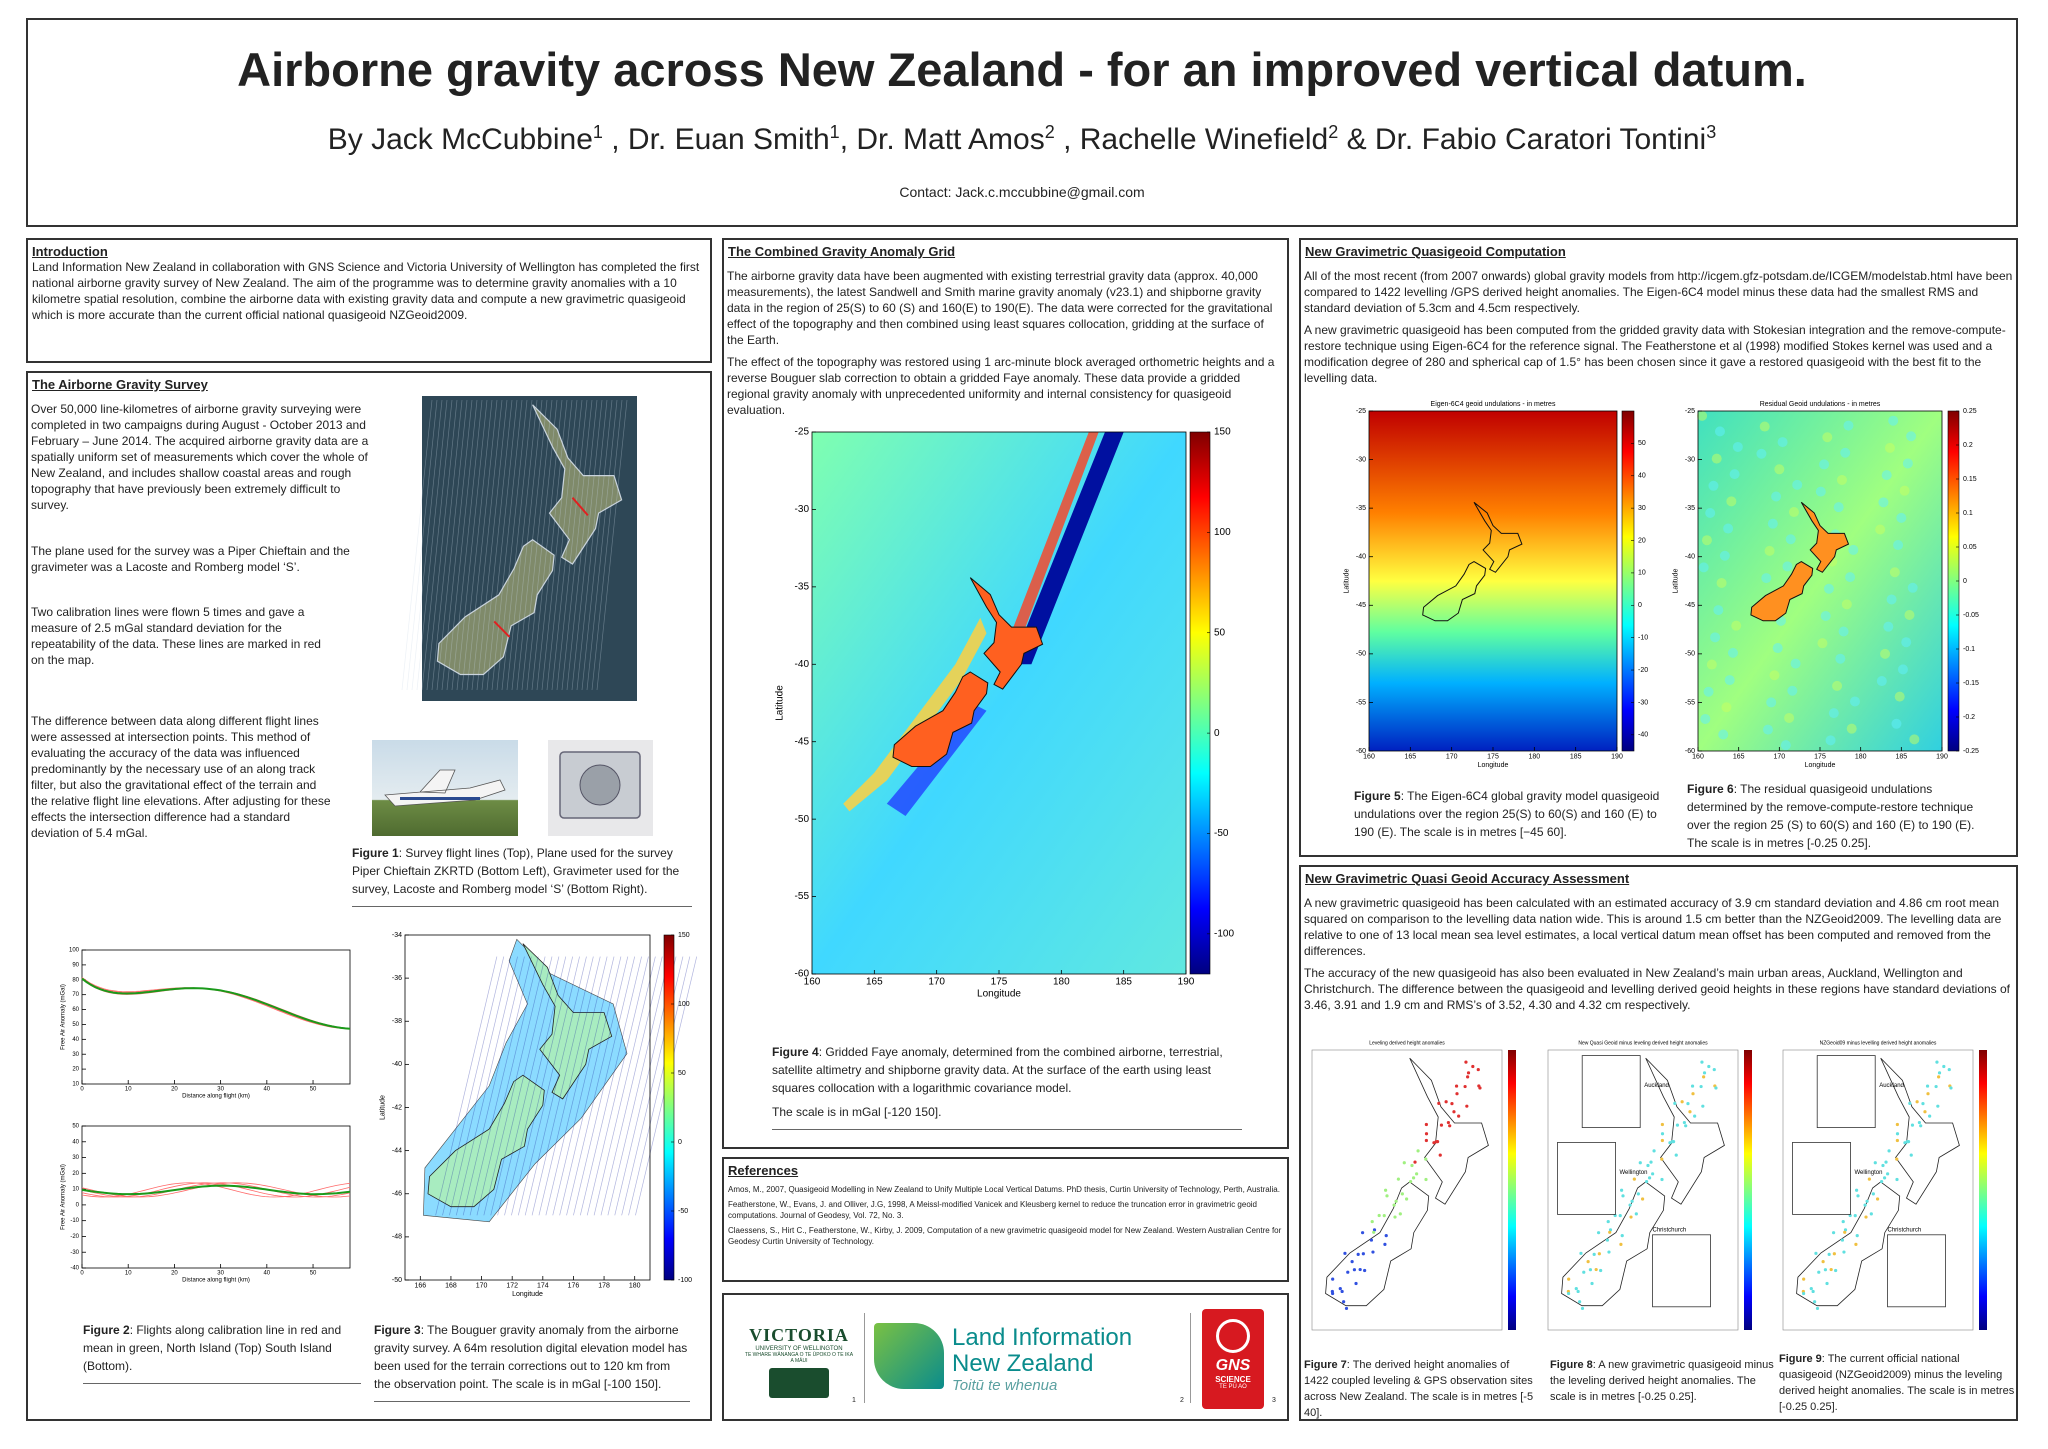  Describe the element at coordinates (1820, 404) in the screenshot. I see `plot-title: Residual Geoid undulations - in metres` at that location.